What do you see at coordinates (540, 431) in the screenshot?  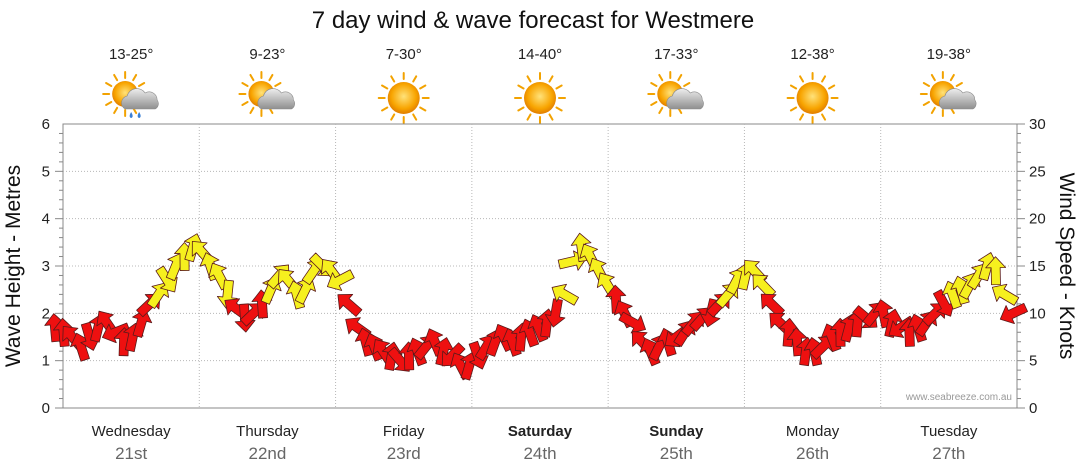 I see `day-name: Saturday` at bounding box center [540, 431].